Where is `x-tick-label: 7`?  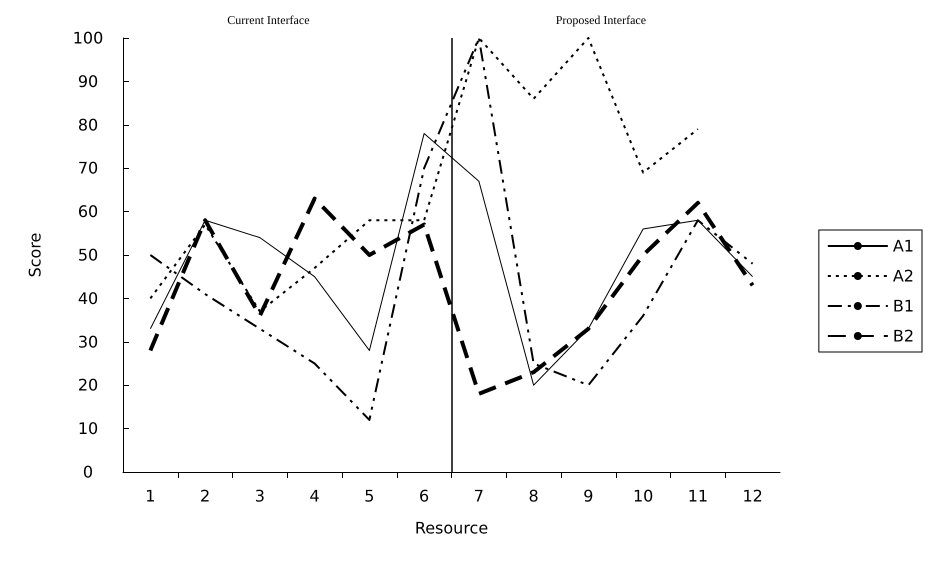 x-tick-label: 7 is located at coordinates (479, 496).